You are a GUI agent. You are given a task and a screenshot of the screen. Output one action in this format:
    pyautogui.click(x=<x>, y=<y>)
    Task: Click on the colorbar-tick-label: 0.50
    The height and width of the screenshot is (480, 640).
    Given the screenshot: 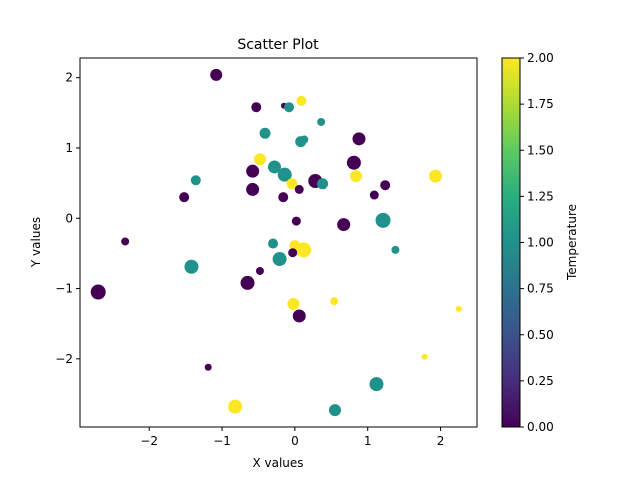 What is the action you would take?
    pyautogui.click(x=540, y=335)
    